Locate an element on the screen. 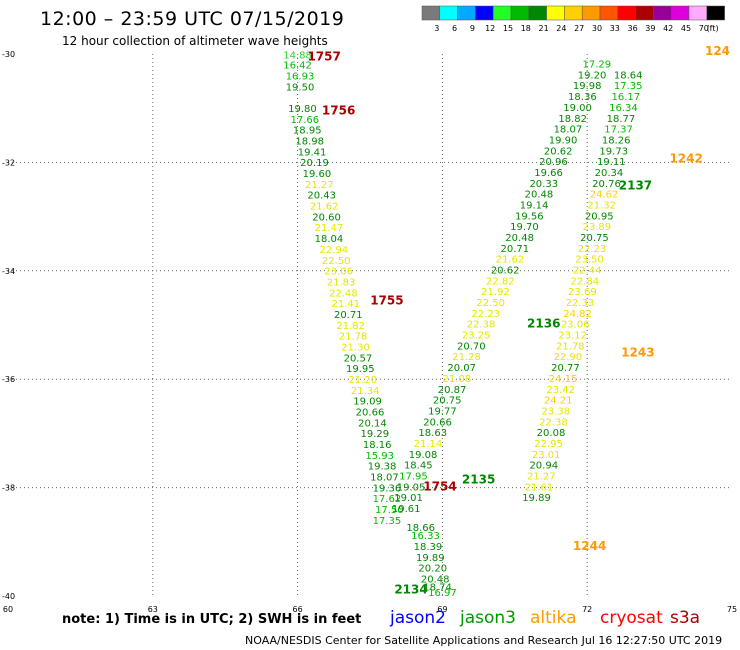  swh-data-point: 22.48 is located at coordinates (343, 293).